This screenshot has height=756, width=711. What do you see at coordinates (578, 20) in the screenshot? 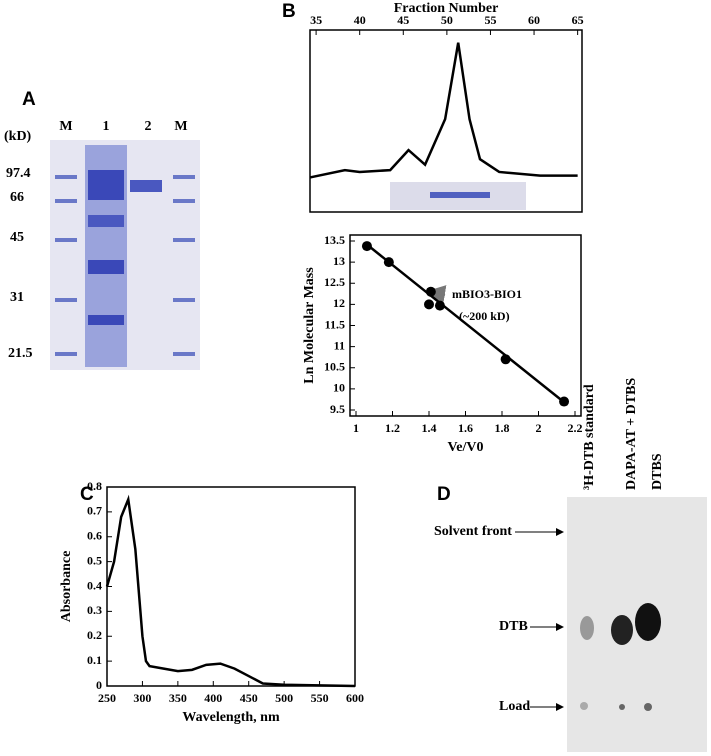
I see `x-tick-label: 65` at bounding box center [578, 20].